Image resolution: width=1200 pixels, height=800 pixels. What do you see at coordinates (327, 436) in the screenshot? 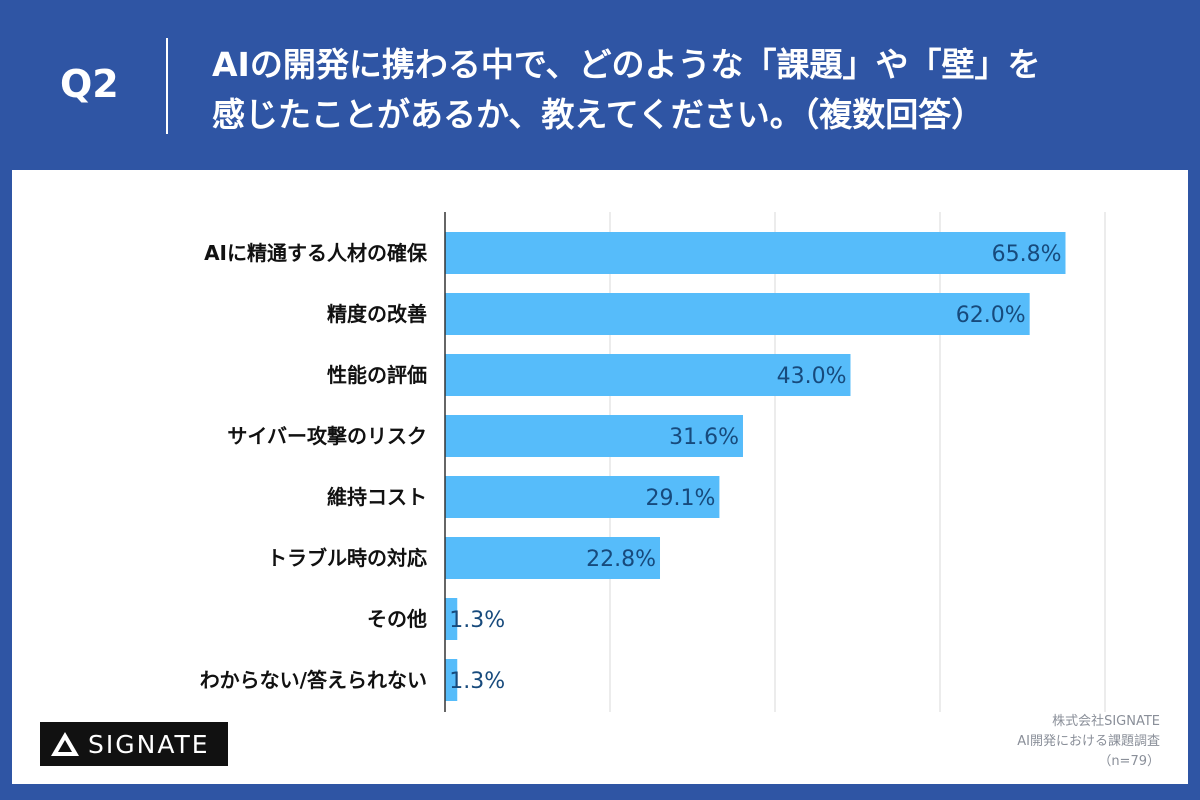
I see `category-label: サイバー攻撃のリスク` at bounding box center [327, 436].